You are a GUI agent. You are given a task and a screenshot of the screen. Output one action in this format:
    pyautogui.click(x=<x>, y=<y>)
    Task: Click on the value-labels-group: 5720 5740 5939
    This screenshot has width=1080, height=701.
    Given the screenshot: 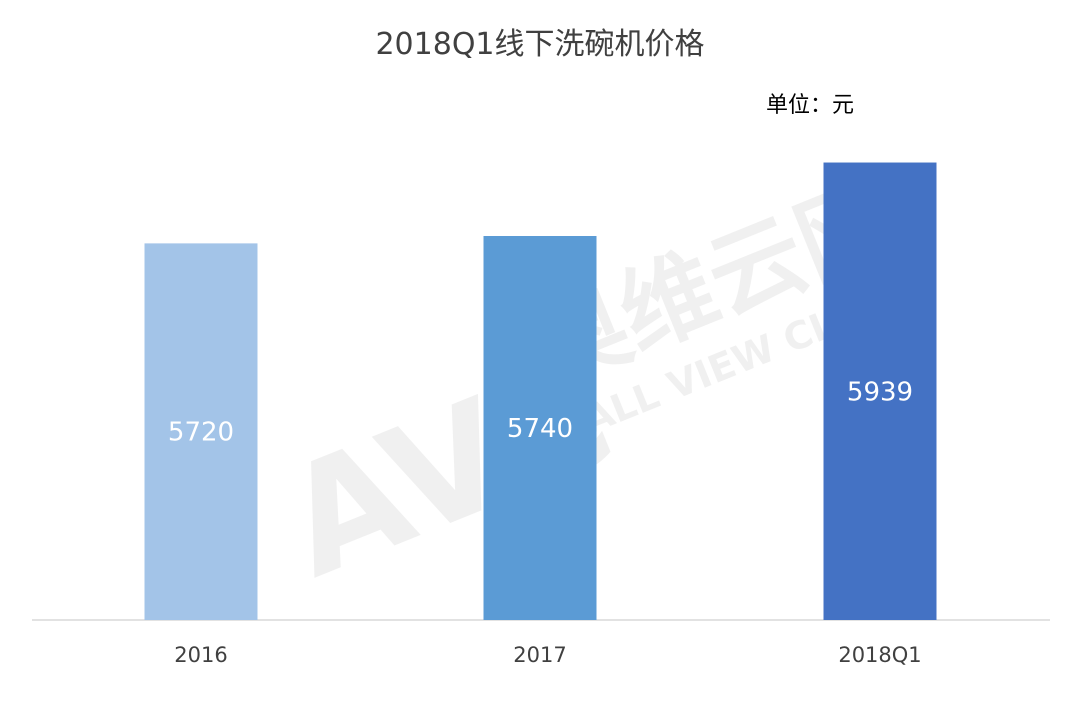 What is the action you would take?
    pyautogui.click(x=540, y=412)
    